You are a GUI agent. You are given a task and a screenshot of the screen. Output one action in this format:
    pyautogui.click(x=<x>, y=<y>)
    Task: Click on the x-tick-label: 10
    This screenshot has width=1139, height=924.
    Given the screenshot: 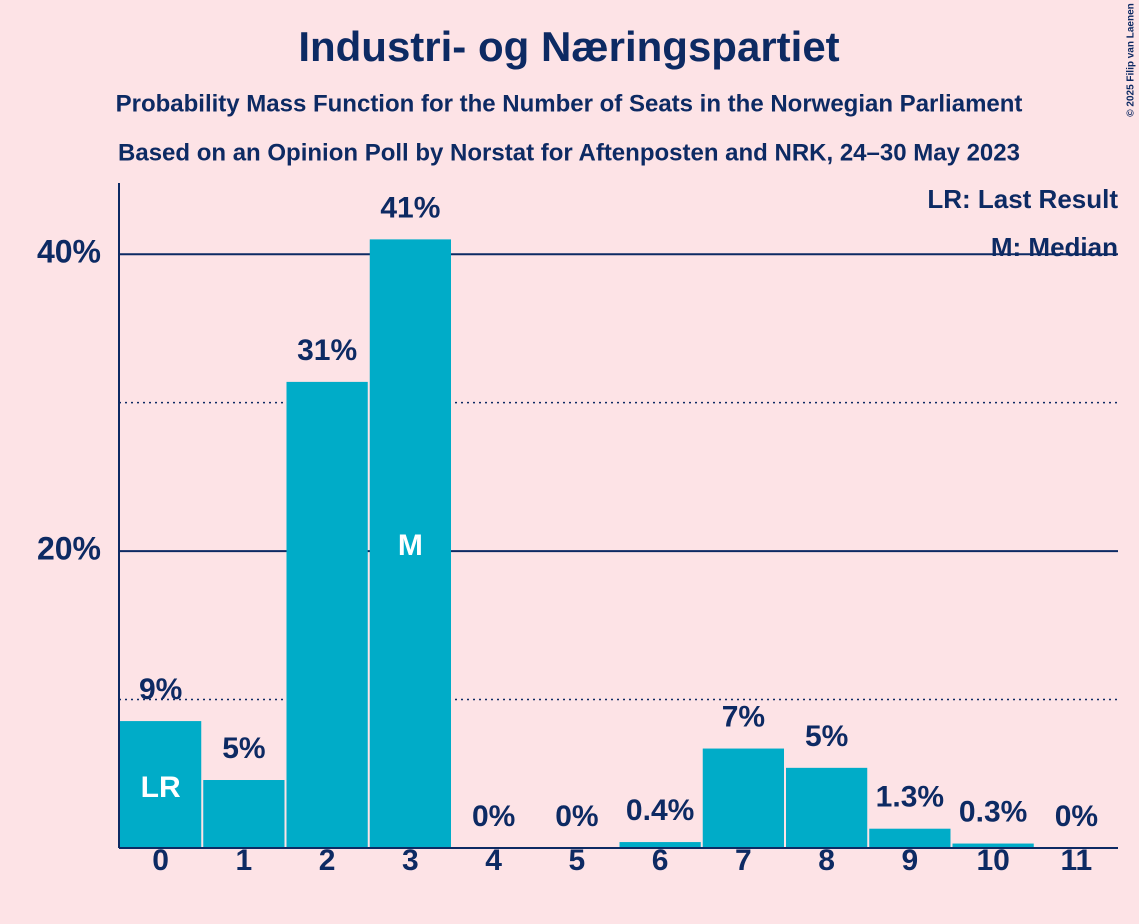 What is the action you would take?
    pyautogui.click(x=992, y=860)
    